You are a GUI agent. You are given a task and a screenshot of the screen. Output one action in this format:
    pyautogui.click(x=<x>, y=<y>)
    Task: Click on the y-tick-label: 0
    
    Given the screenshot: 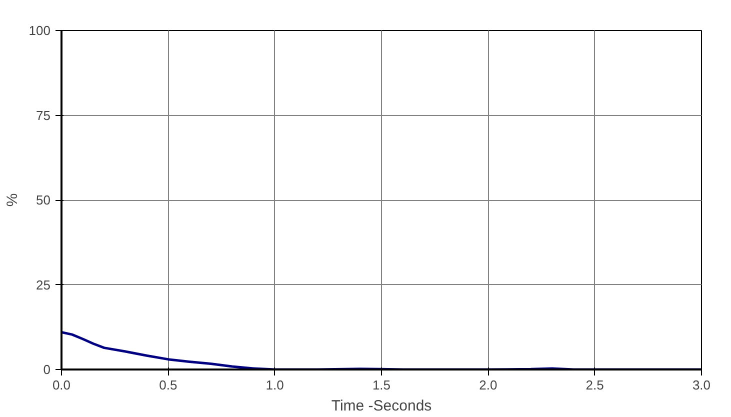 What is the action you would take?
    pyautogui.click(x=47, y=369)
    